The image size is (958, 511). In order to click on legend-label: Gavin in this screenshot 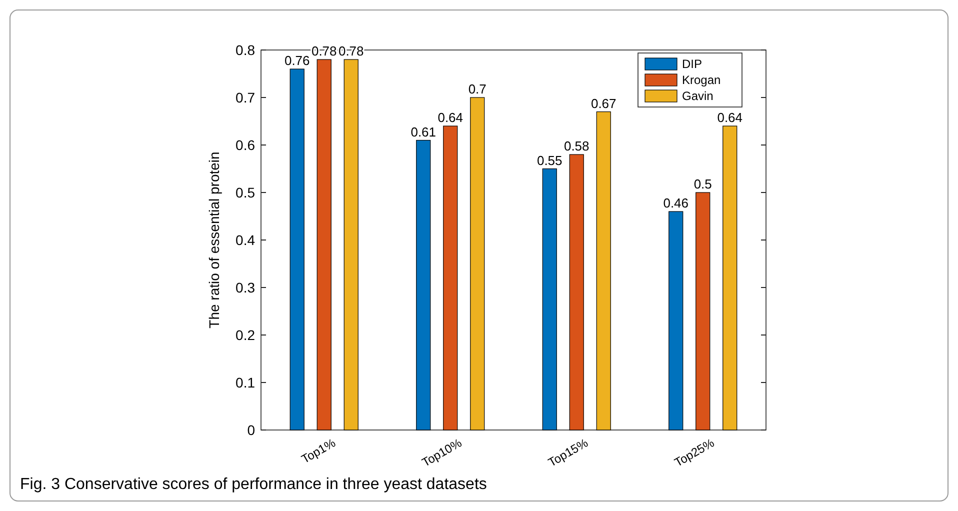, I will do `click(698, 96)`.